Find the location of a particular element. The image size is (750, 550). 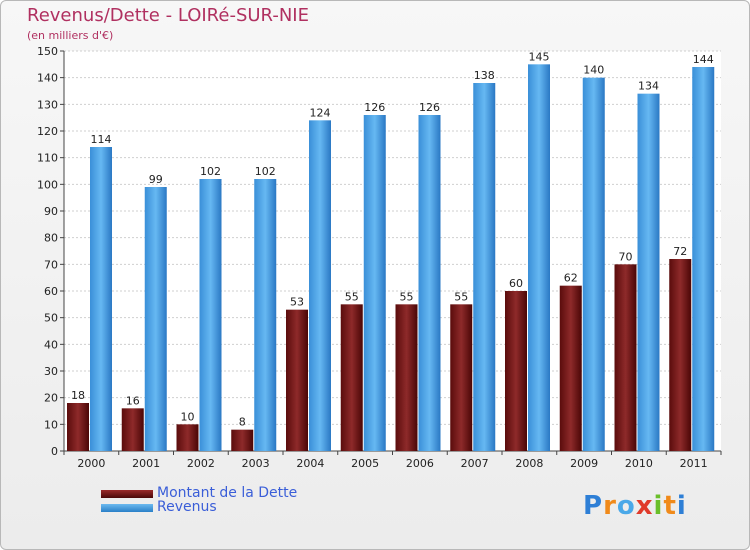

y-tick-label: 120 is located at coordinates (47, 131).